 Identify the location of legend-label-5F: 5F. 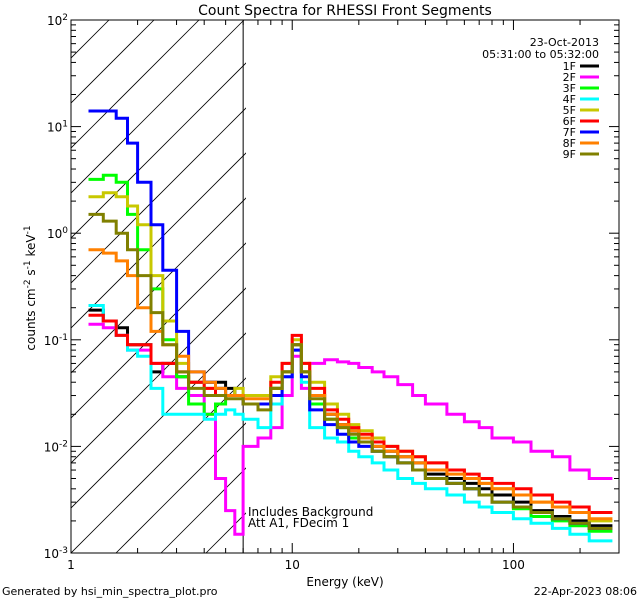
(569, 110).